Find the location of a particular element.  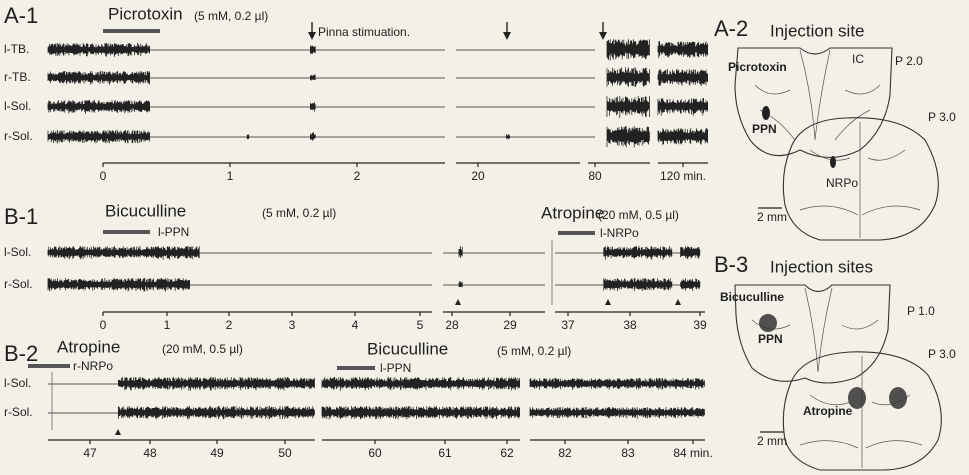

site: l-PPN is located at coordinates (173, 232).